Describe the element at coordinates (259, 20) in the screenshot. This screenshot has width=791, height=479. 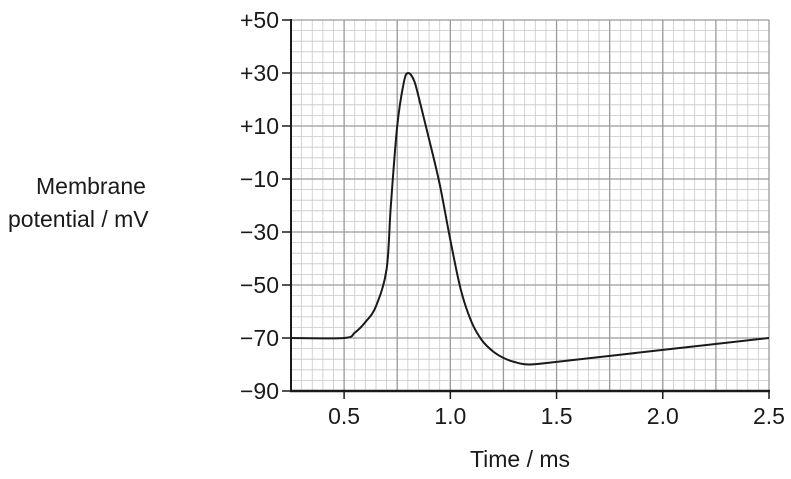
I see `y-tick-label: +50` at that location.